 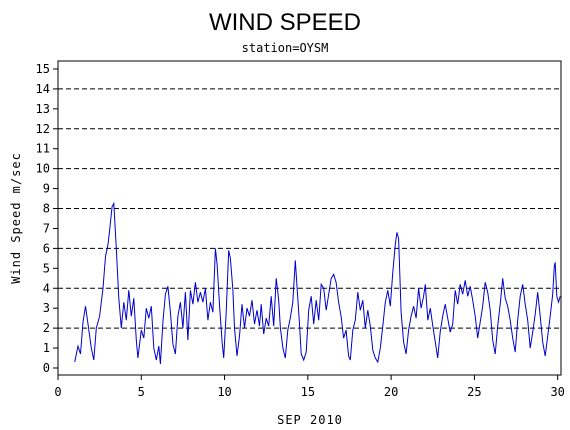 What do you see at coordinates (308, 392) in the screenshot?
I see `x-tick-label-15: 15` at bounding box center [308, 392].